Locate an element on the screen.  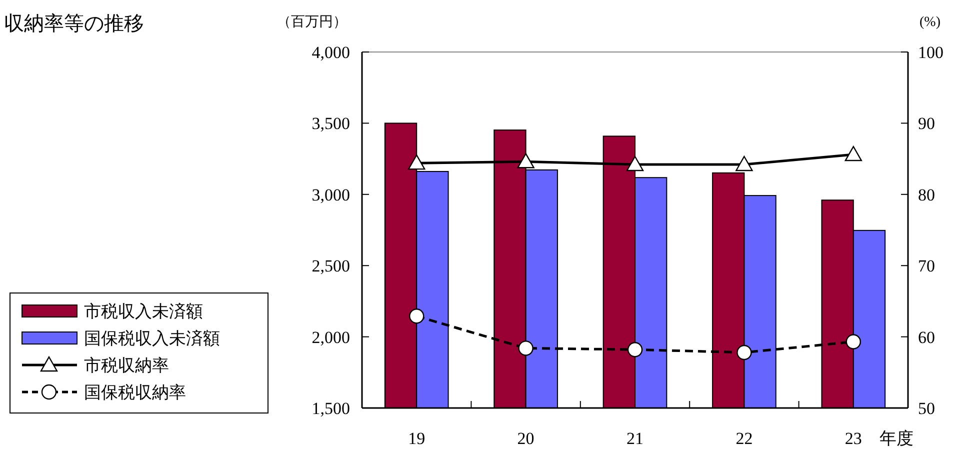
y-axis-title: （百万円） is located at coordinates (312, 22).